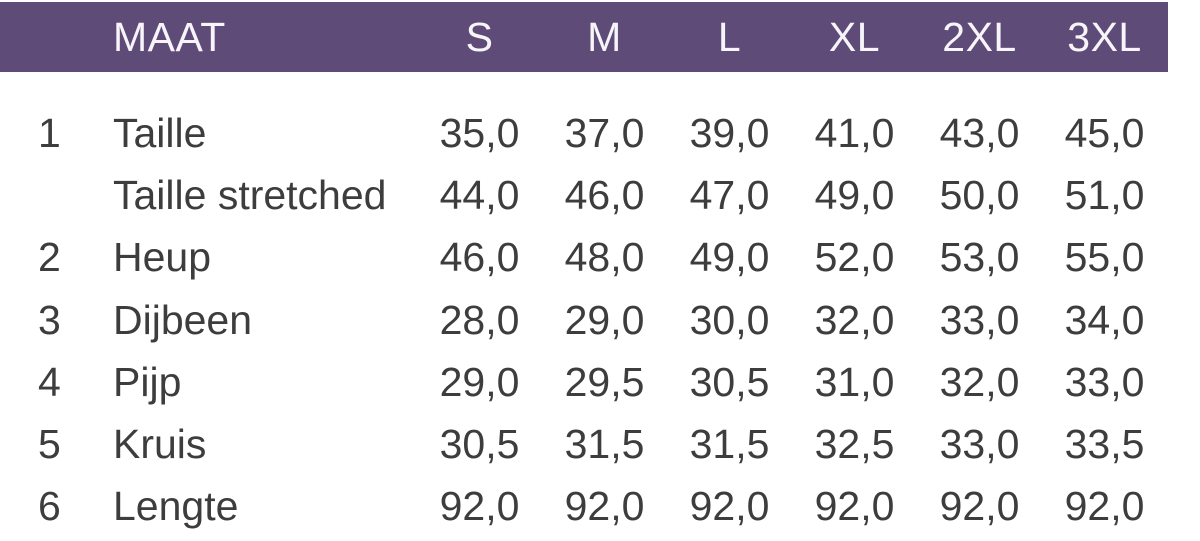 Image resolution: width=1200 pixels, height=541 pixels. What do you see at coordinates (979, 257) in the screenshot?
I see `cell-value: 53,0` at bounding box center [979, 257].